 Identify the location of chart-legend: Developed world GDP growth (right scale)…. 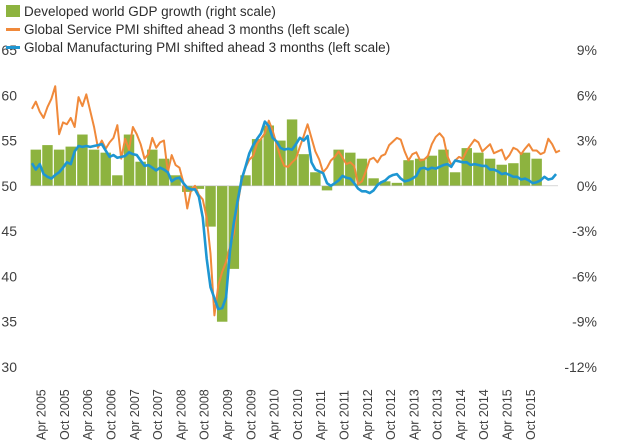
(198, 29).